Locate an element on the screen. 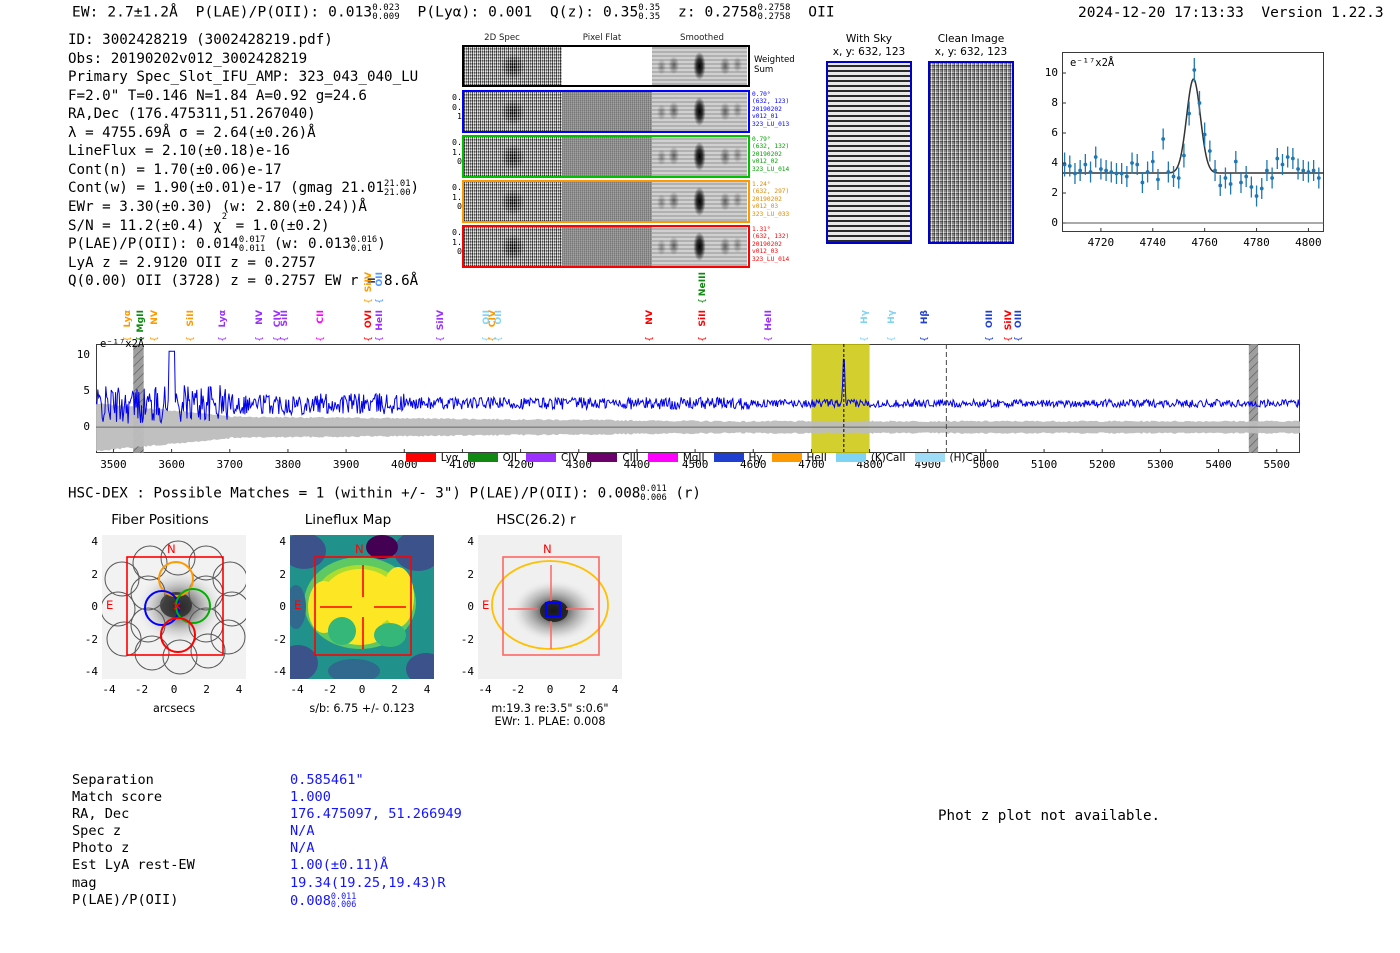 The height and width of the screenshot is (953, 1400). legend-label: HeII is located at coordinates (816, 457).